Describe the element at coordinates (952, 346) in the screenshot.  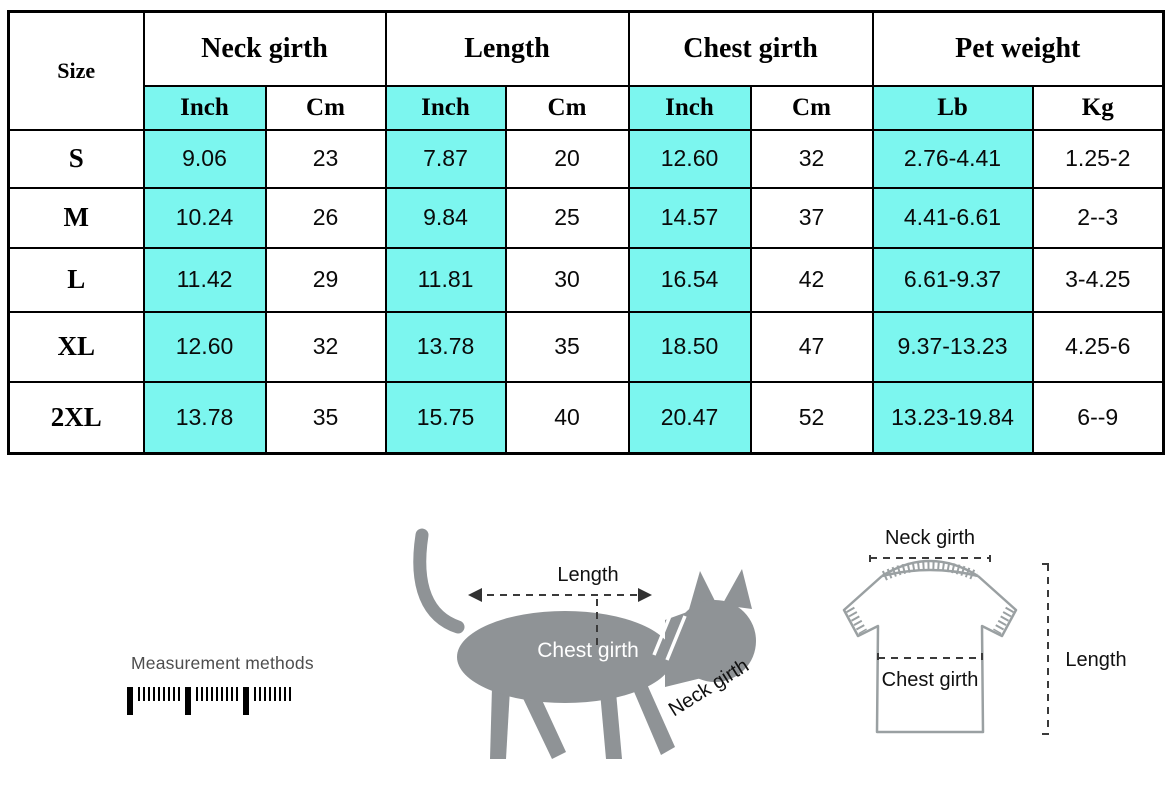
I see `value-cell: 9.37-13.23` at that location.